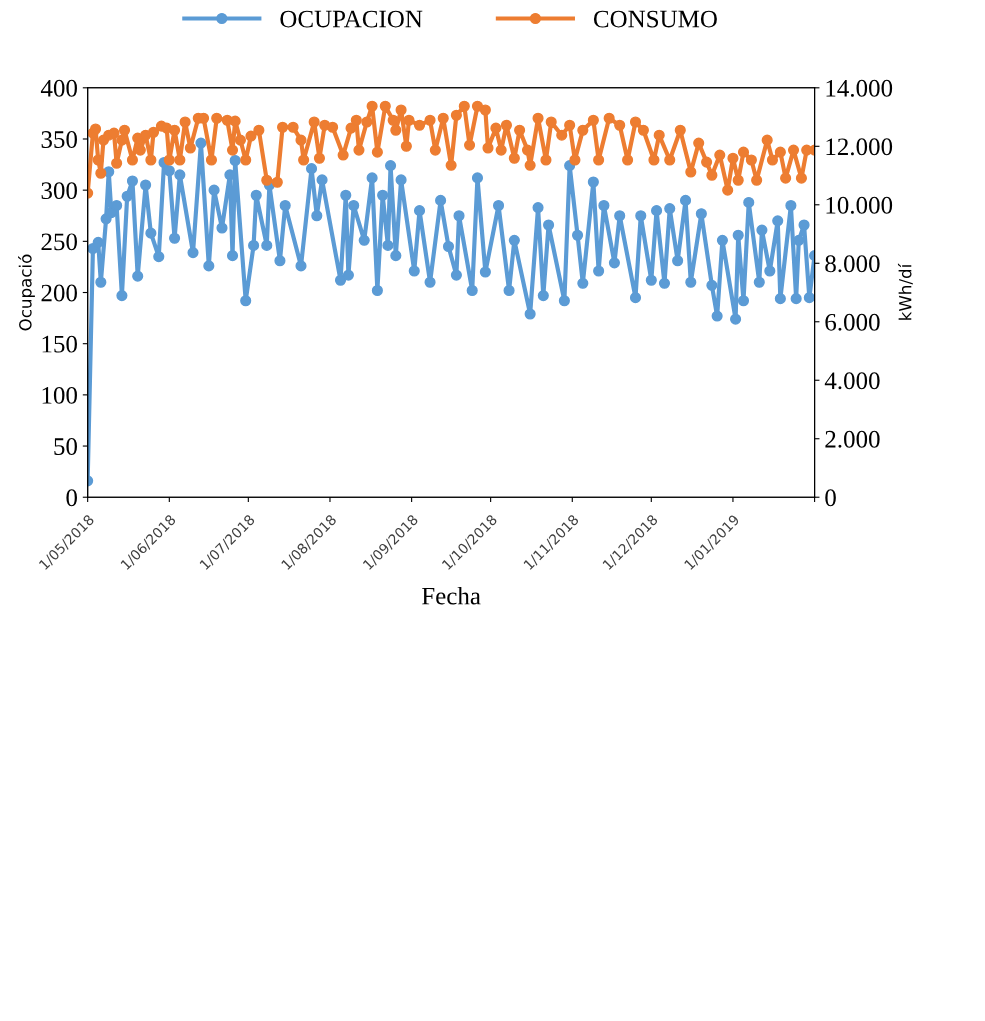  I want to click on y2-tick-label: 8.000, so click(852, 264).